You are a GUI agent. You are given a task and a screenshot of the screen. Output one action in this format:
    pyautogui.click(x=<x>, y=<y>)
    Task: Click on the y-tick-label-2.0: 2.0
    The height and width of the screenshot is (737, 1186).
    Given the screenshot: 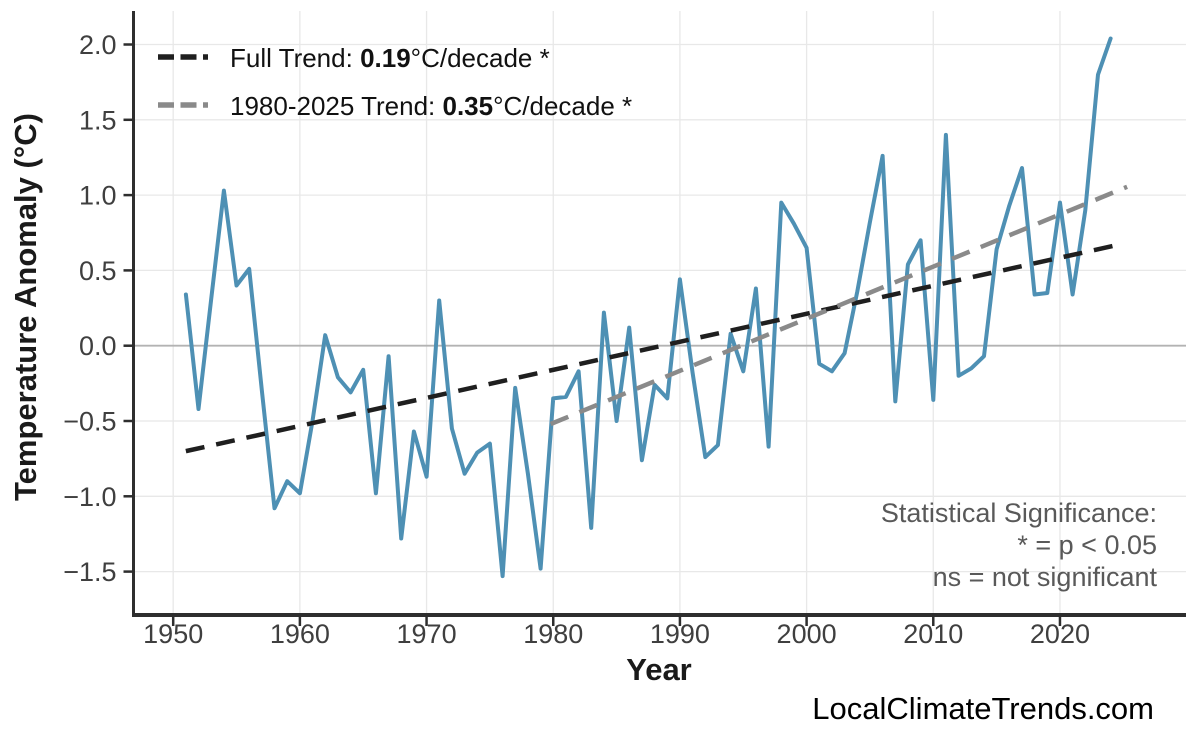 What is the action you would take?
    pyautogui.click(x=98, y=45)
    